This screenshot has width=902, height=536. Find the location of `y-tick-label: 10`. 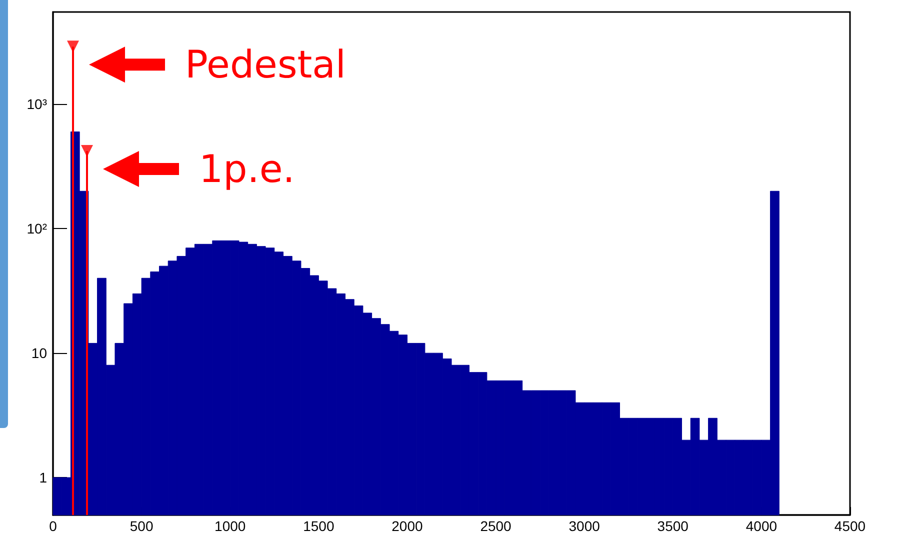

y-tick-label: 10 is located at coordinates (39, 353).